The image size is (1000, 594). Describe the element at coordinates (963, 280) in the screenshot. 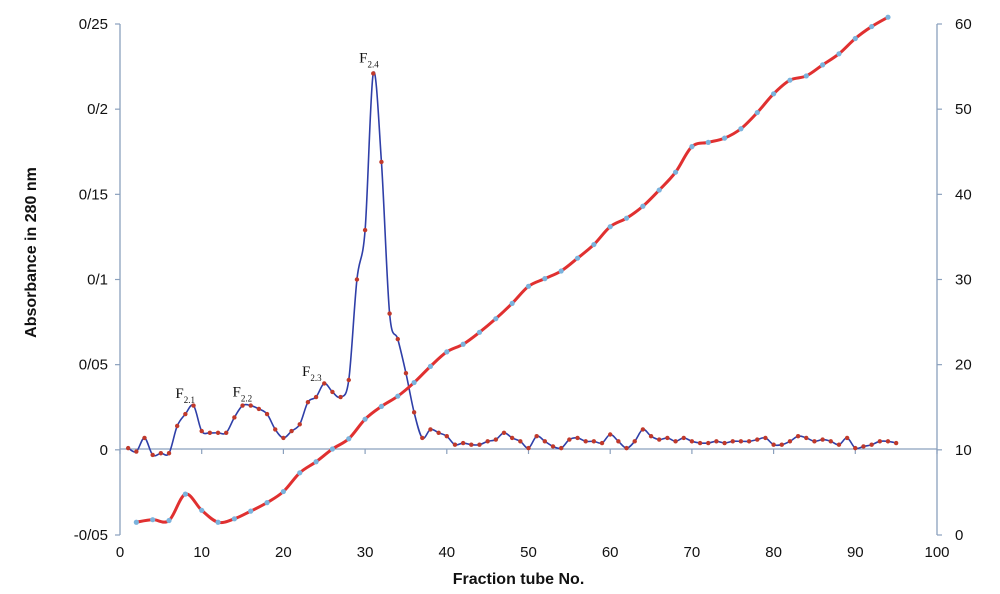

I see `right-y-tick-label: 30` at that location.